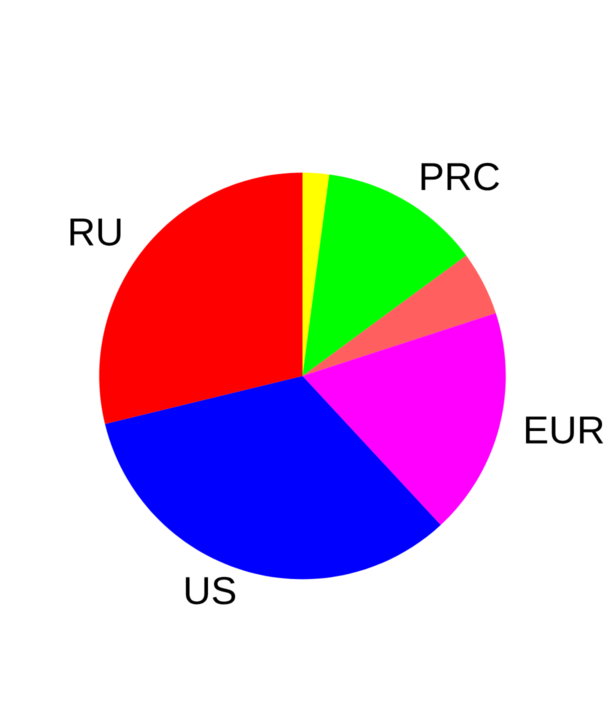 This screenshot has height=723, width=605. What do you see at coordinates (95, 232) in the screenshot?
I see `slice-label: RU` at bounding box center [95, 232].